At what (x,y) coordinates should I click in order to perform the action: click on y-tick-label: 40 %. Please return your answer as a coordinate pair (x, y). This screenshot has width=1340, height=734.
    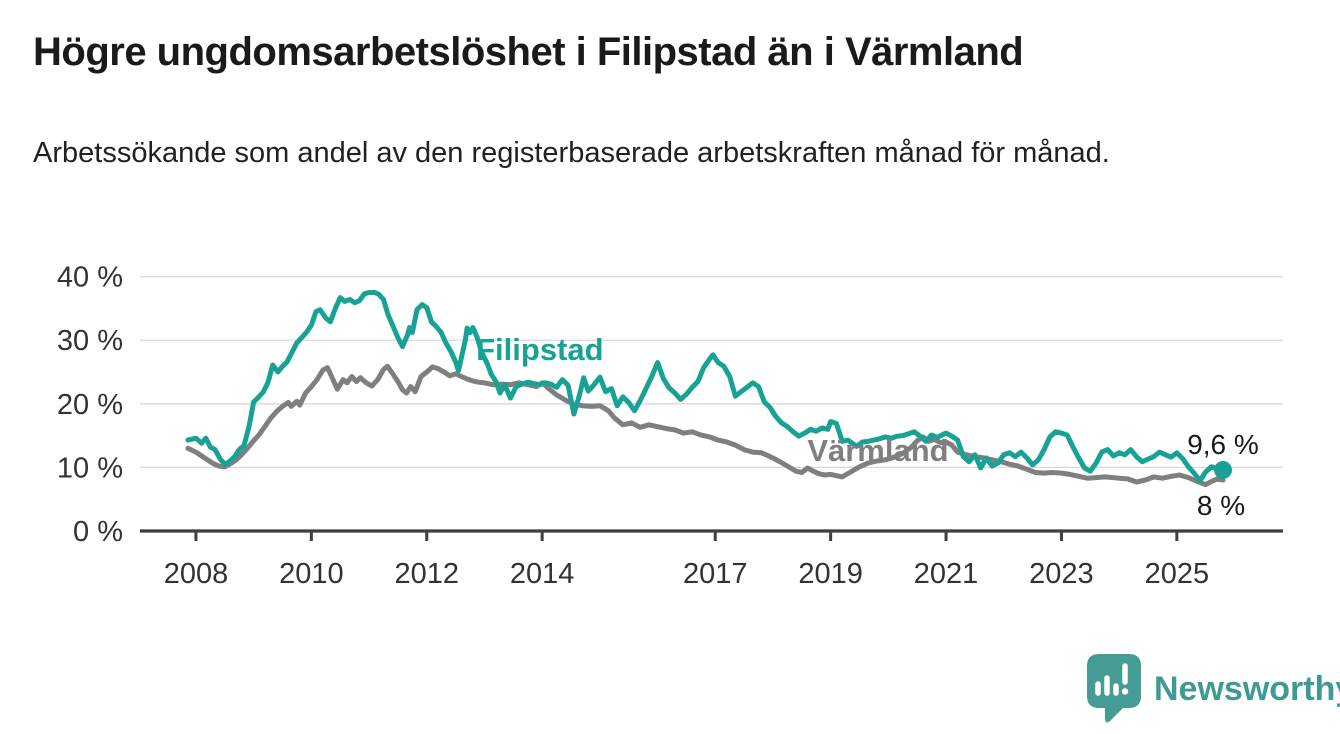
    Looking at the image, I should click on (90, 278).